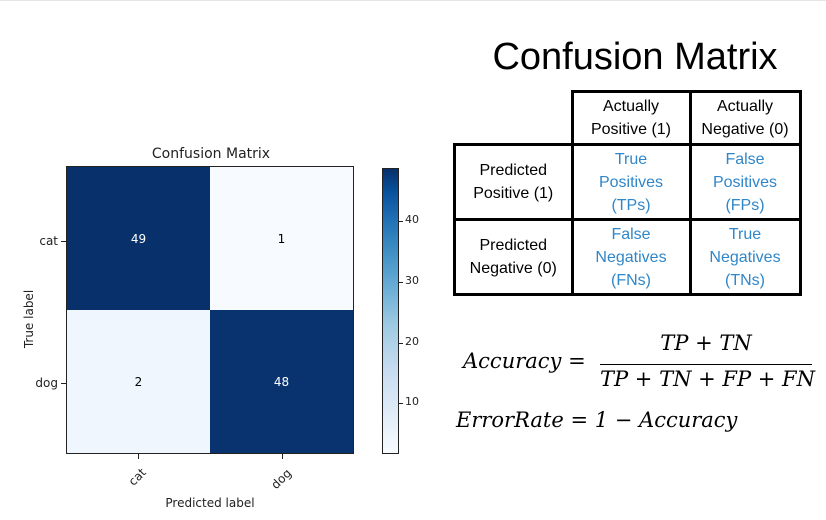 Image resolution: width=826 pixels, height=520 pixels. I want to click on colorbar-tick-10: 10, so click(412, 401).